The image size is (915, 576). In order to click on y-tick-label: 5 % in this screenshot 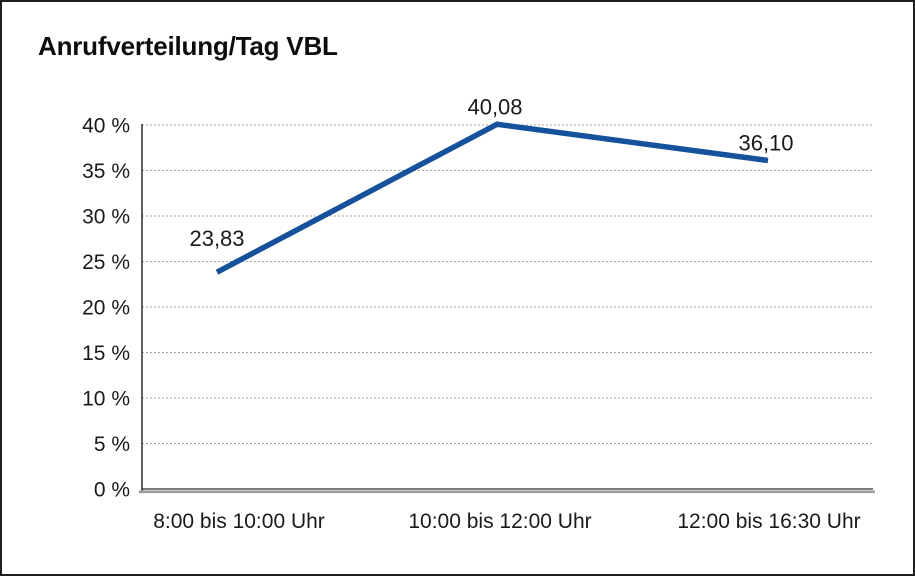, I will do `click(112, 444)`.